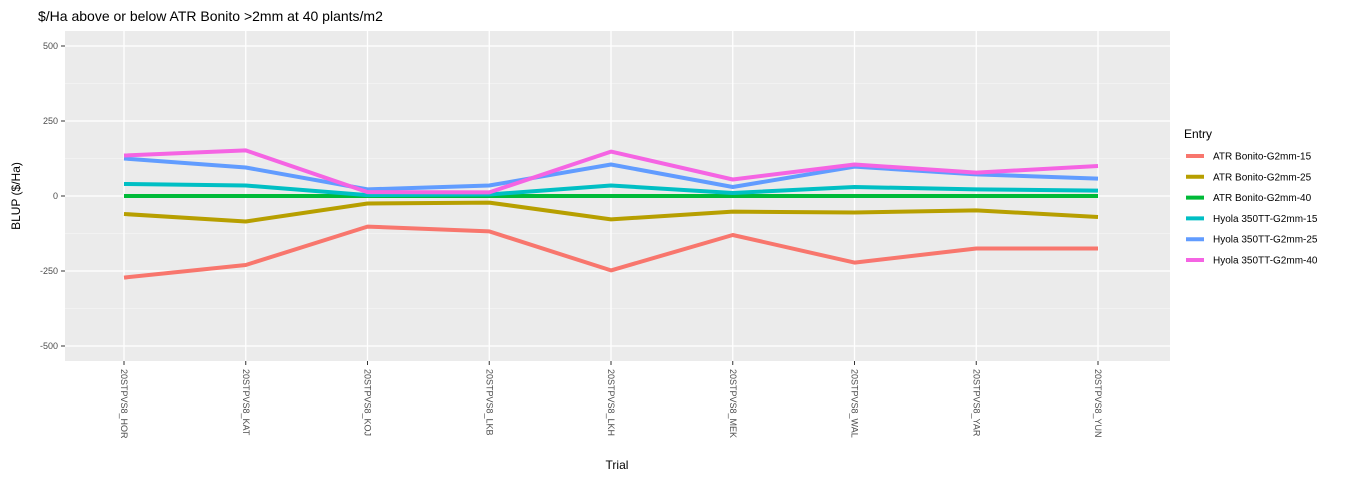  I want to click on y-tick-label: 250, so click(50, 121).